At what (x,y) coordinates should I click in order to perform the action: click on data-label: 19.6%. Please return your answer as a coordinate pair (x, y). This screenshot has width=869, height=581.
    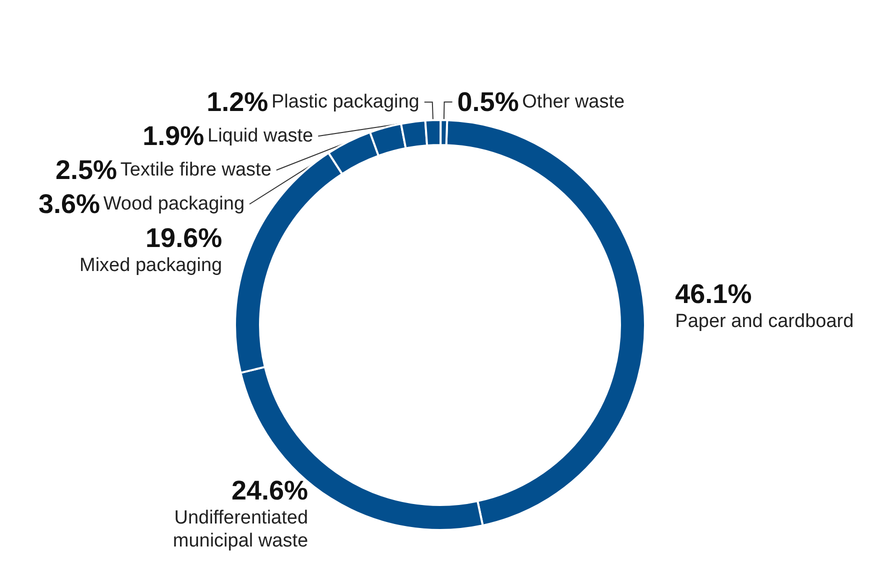
    Looking at the image, I should click on (184, 238).